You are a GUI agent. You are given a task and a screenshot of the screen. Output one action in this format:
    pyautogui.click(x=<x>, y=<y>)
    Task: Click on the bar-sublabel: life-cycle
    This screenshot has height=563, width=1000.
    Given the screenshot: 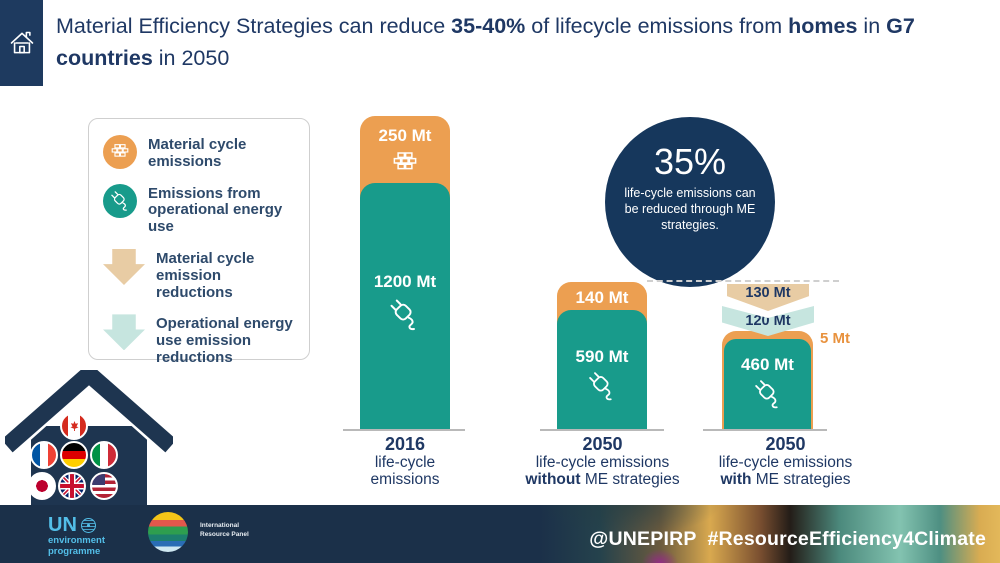 What is the action you would take?
    pyautogui.click(x=405, y=462)
    